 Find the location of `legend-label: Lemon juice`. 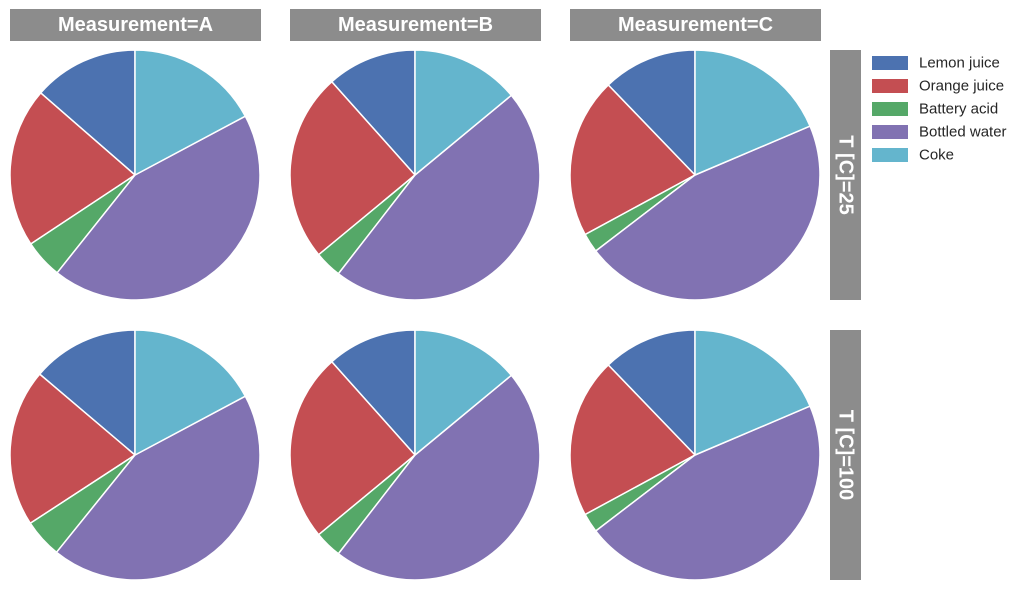

legend-label: Lemon juice is located at coordinates (959, 63).